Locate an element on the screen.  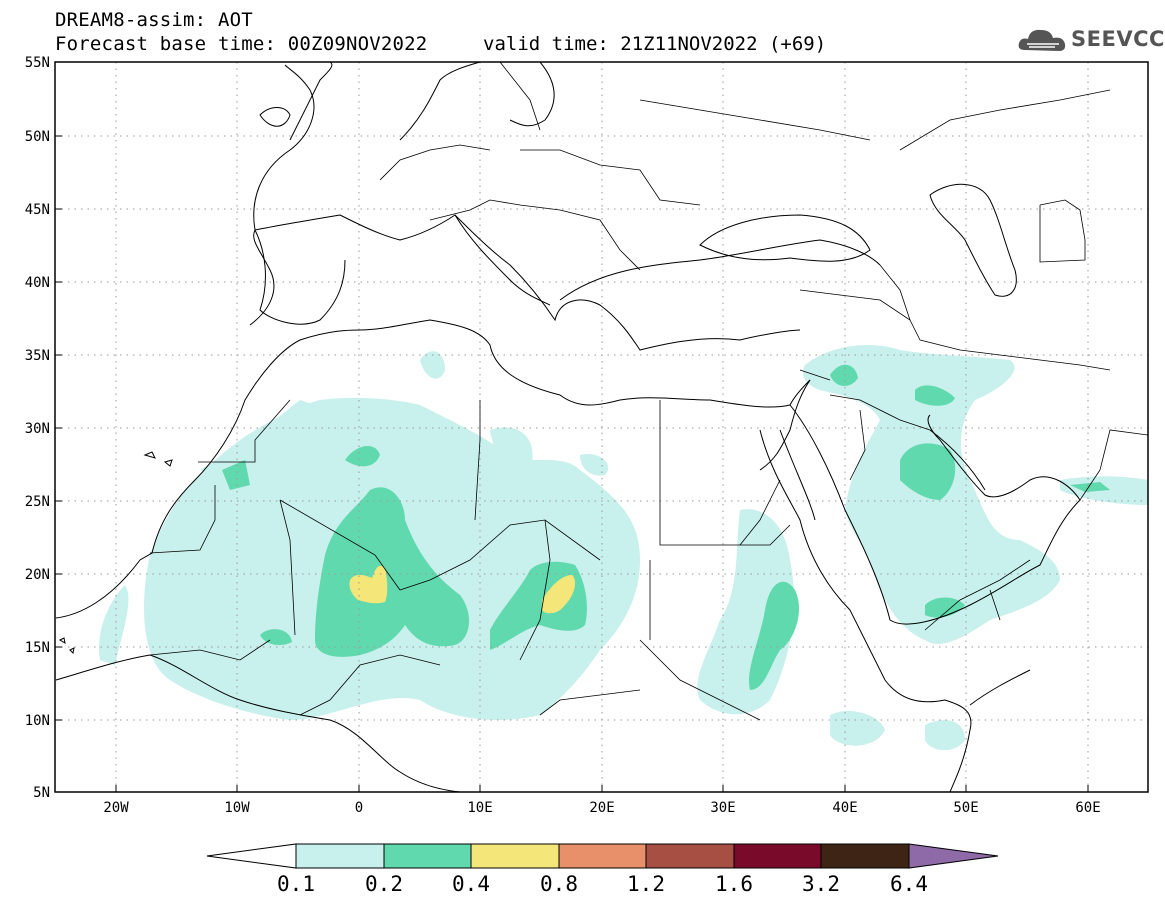
colorbar-label: 0.1 is located at coordinates (296, 884).